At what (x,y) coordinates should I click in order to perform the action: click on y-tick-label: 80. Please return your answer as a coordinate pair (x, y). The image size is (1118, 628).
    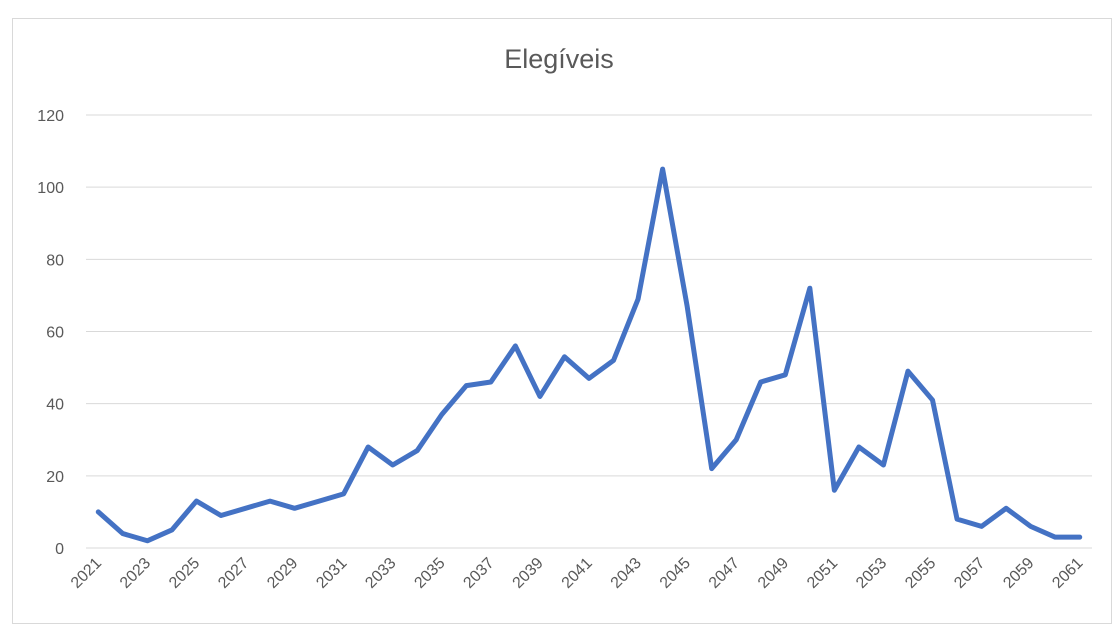
    Looking at the image, I should click on (55, 260).